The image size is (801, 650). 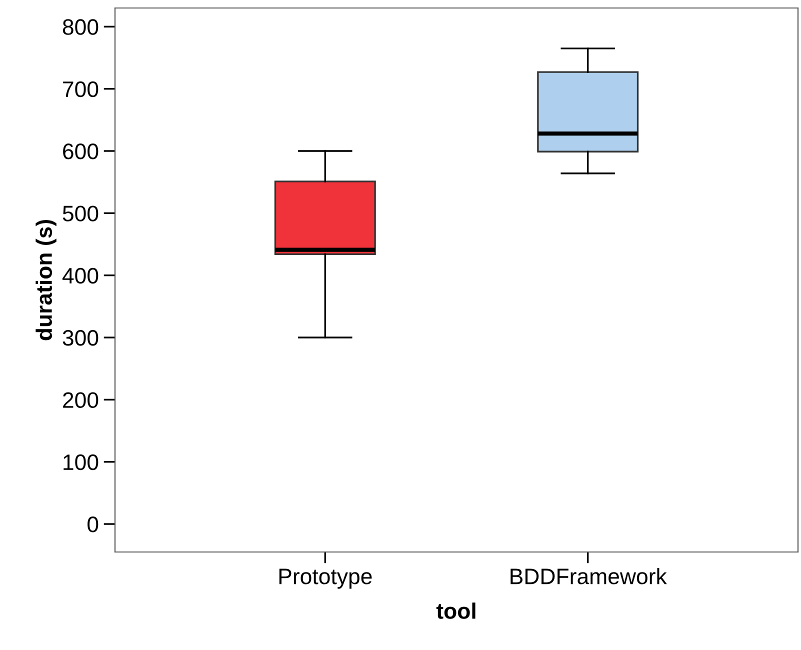 What do you see at coordinates (93, 524) in the screenshot?
I see `y-tick-label: 0` at bounding box center [93, 524].